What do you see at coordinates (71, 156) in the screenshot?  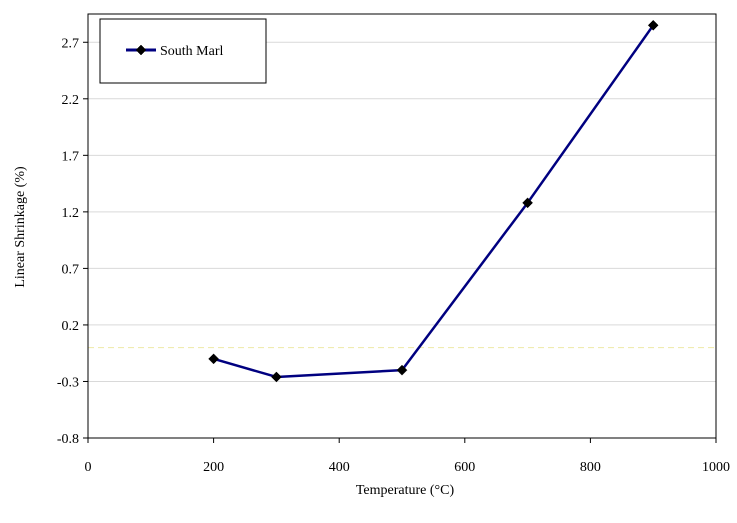 I see `y-tick-label: 1.7` at bounding box center [71, 156].